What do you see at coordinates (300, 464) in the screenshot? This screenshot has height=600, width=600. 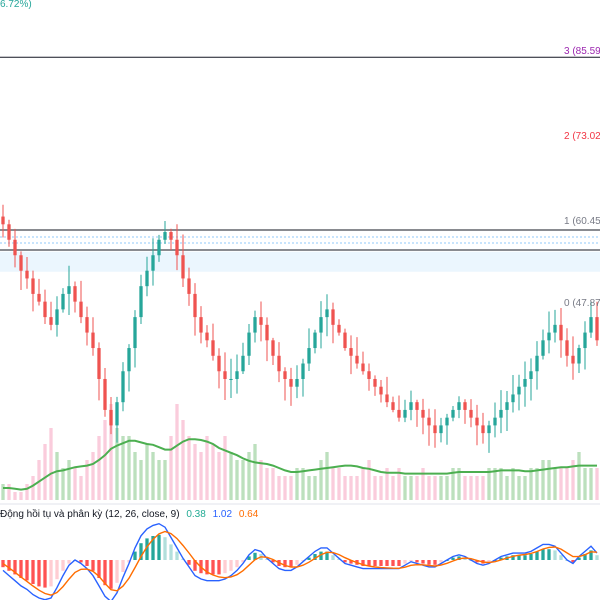 I see `volume-ma-line` at bounding box center [300, 464].